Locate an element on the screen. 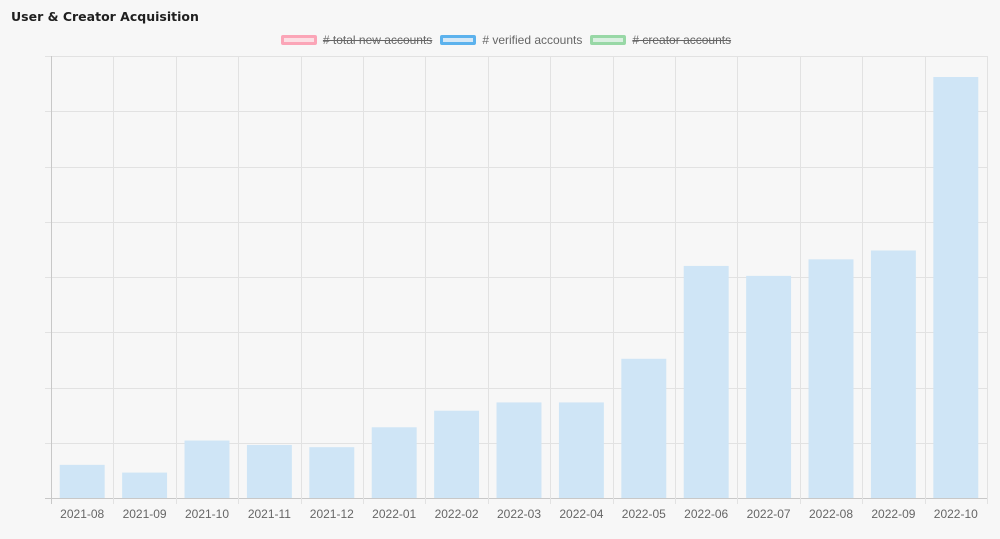 This screenshot has width=1000, height=539. legend-item-creator-accounts: # creator accounts is located at coordinates (660, 40).